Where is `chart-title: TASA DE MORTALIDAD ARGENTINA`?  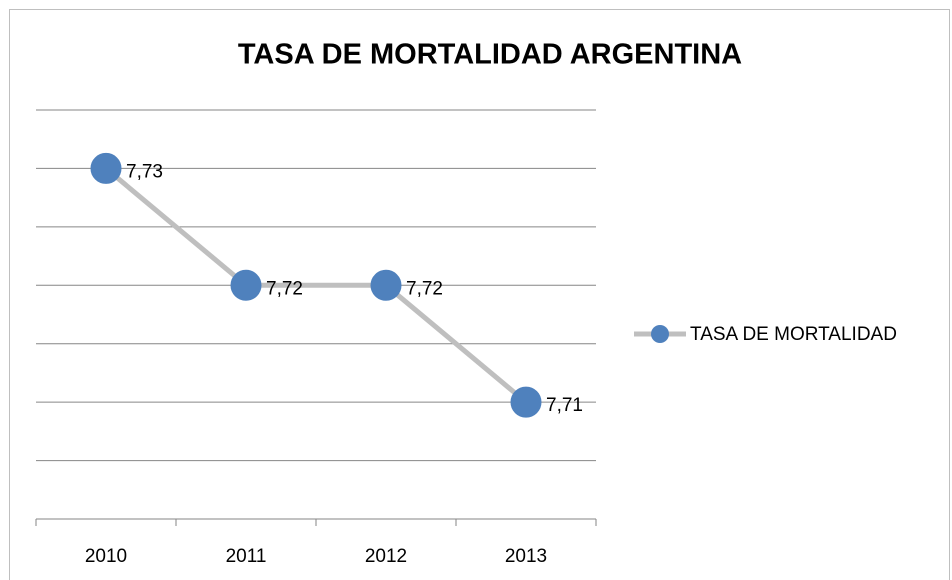 chart-title: TASA DE MORTALIDAD ARGENTINA is located at coordinates (490, 55).